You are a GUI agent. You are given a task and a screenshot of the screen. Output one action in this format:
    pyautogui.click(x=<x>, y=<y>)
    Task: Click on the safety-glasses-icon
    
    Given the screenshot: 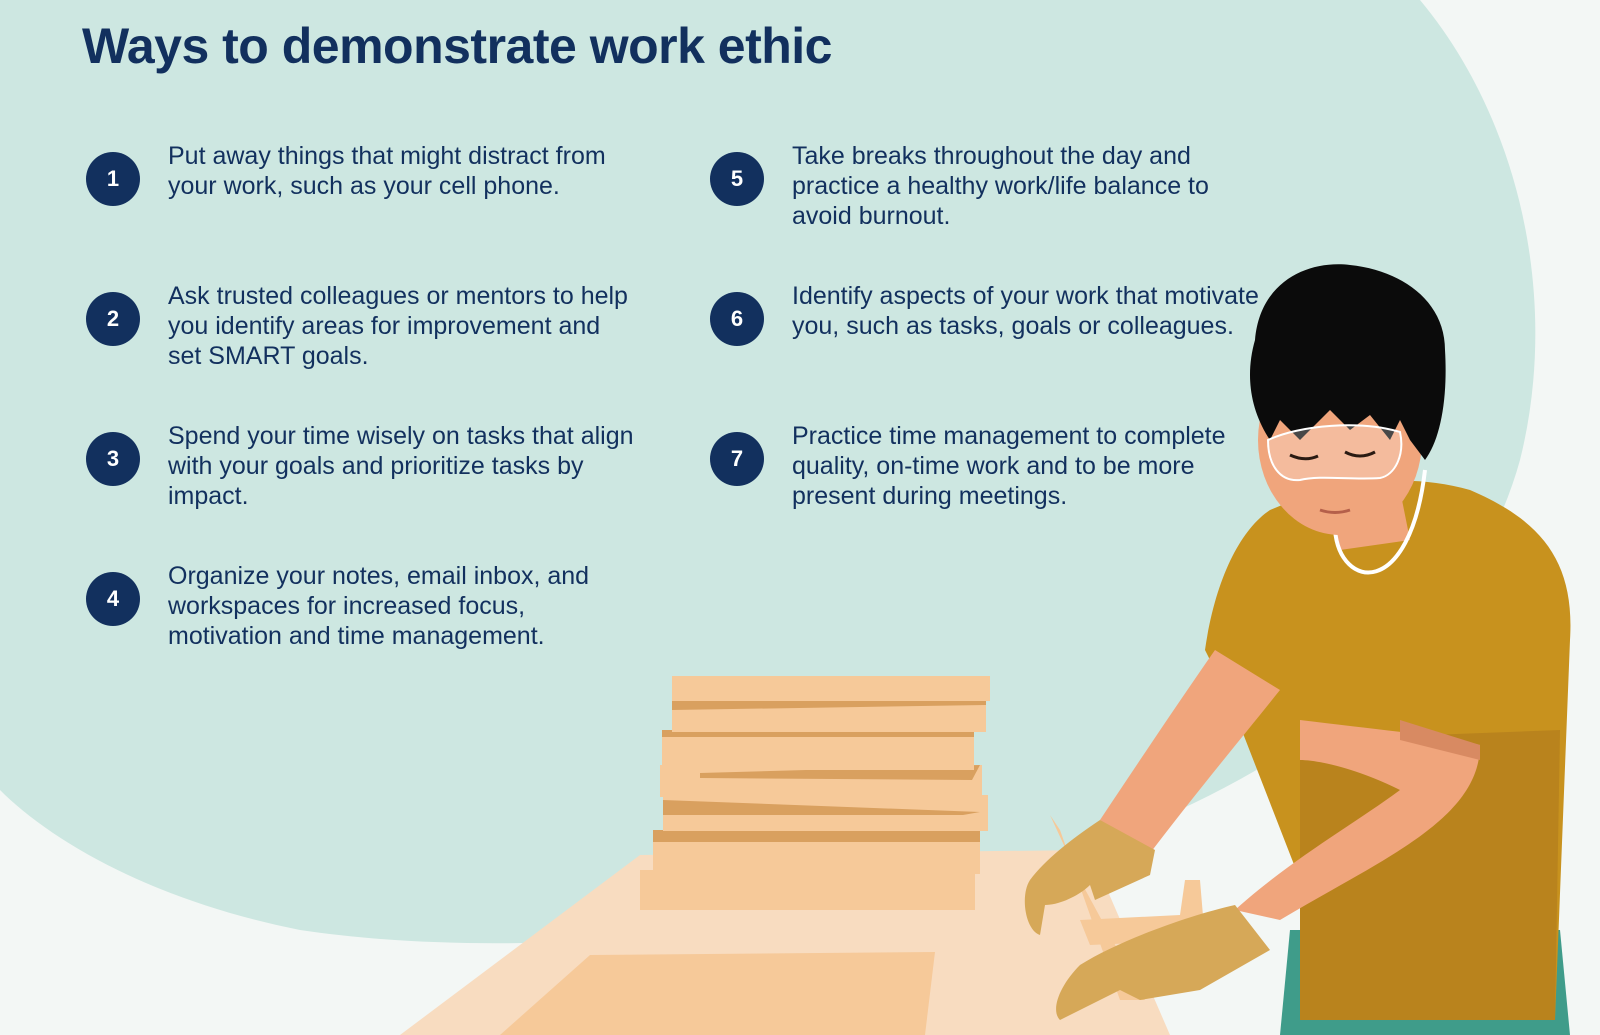 What is the action you would take?
    pyautogui.click(x=1334, y=453)
    